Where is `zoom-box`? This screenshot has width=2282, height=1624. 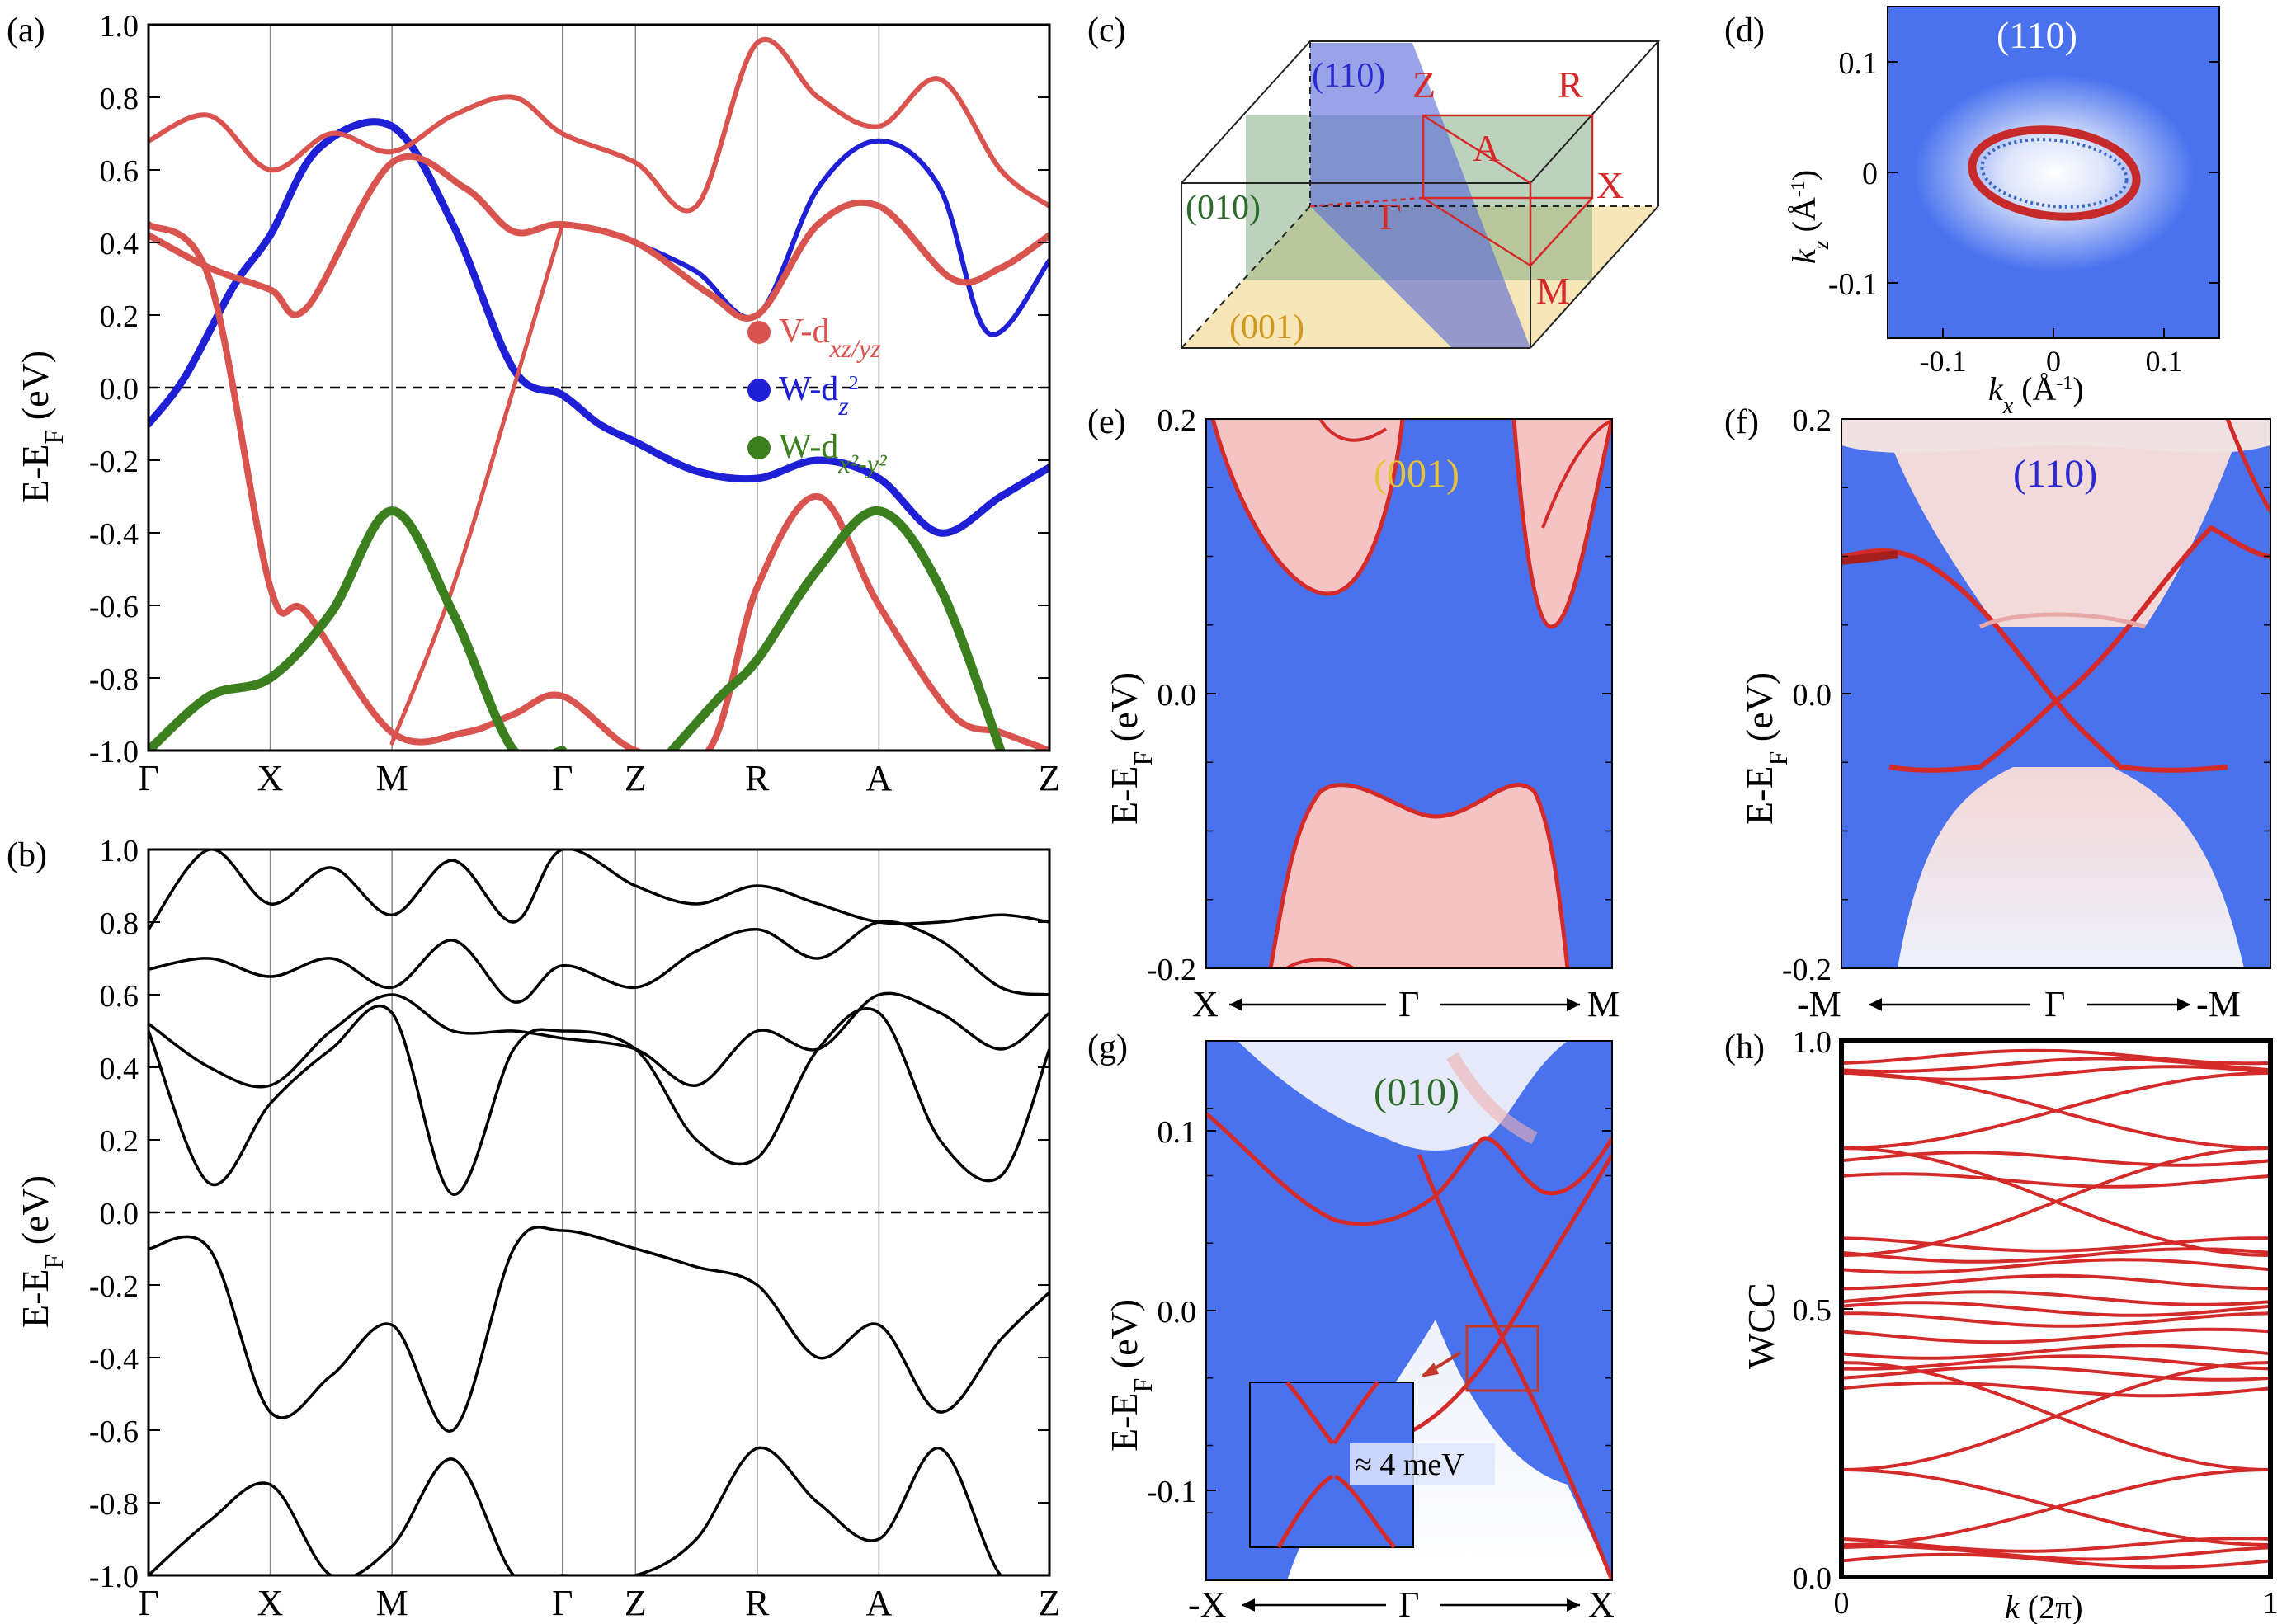 zoom-box is located at coordinates (1502, 1358).